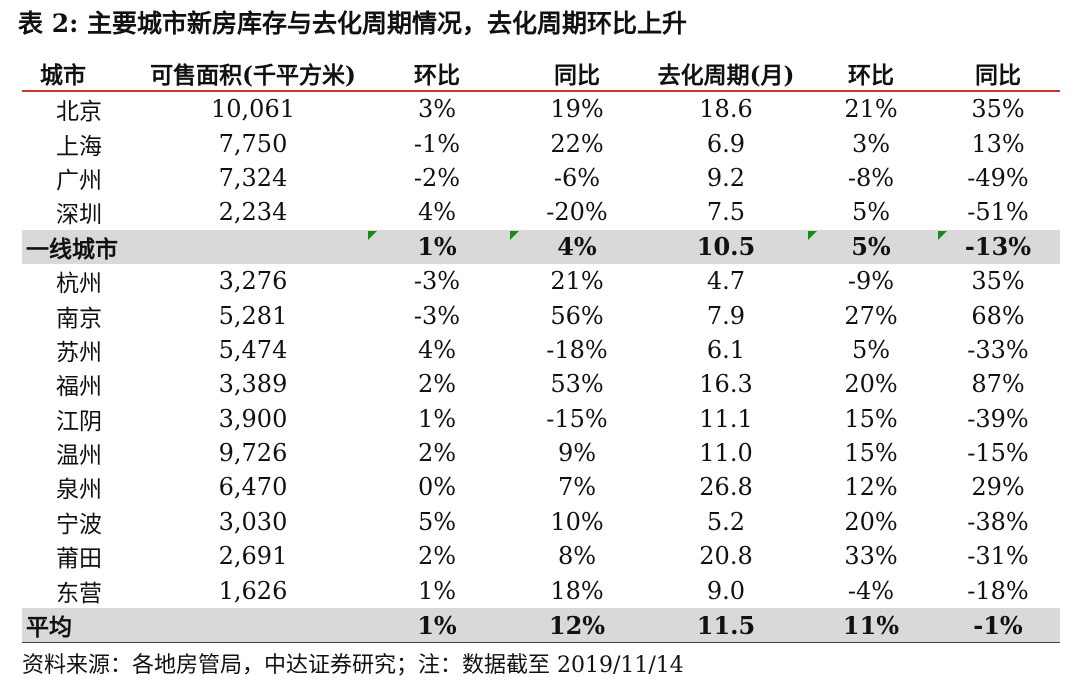 The width and height of the screenshot is (1080, 691). What do you see at coordinates (253, 212) in the screenshot?
I see `cell-available-area: 2,234` at bounding box center [253, 212].